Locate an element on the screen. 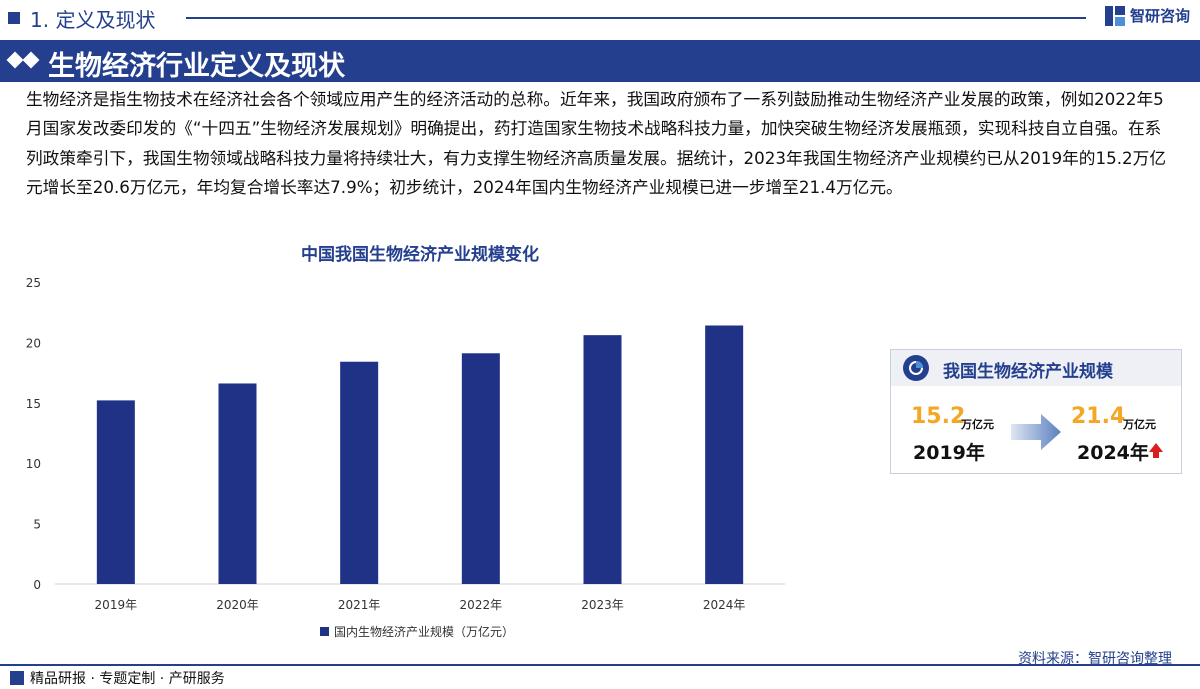  x-tick-label: 2019年 is located at coordinates (116, 605).